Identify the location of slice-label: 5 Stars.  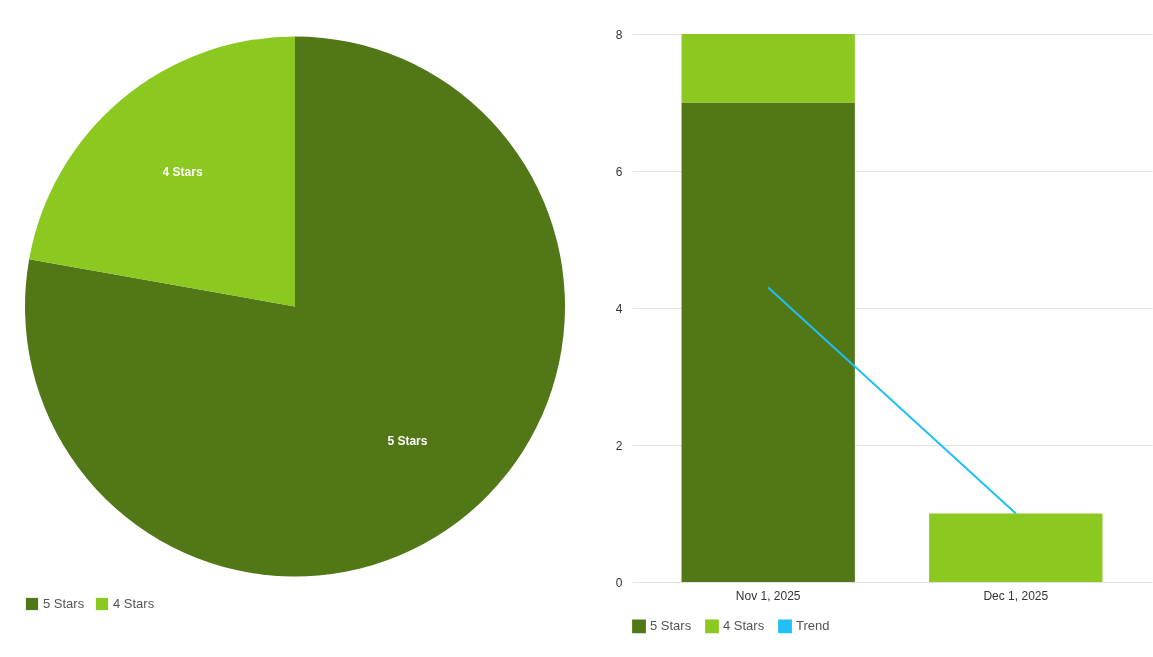
(407, 440).